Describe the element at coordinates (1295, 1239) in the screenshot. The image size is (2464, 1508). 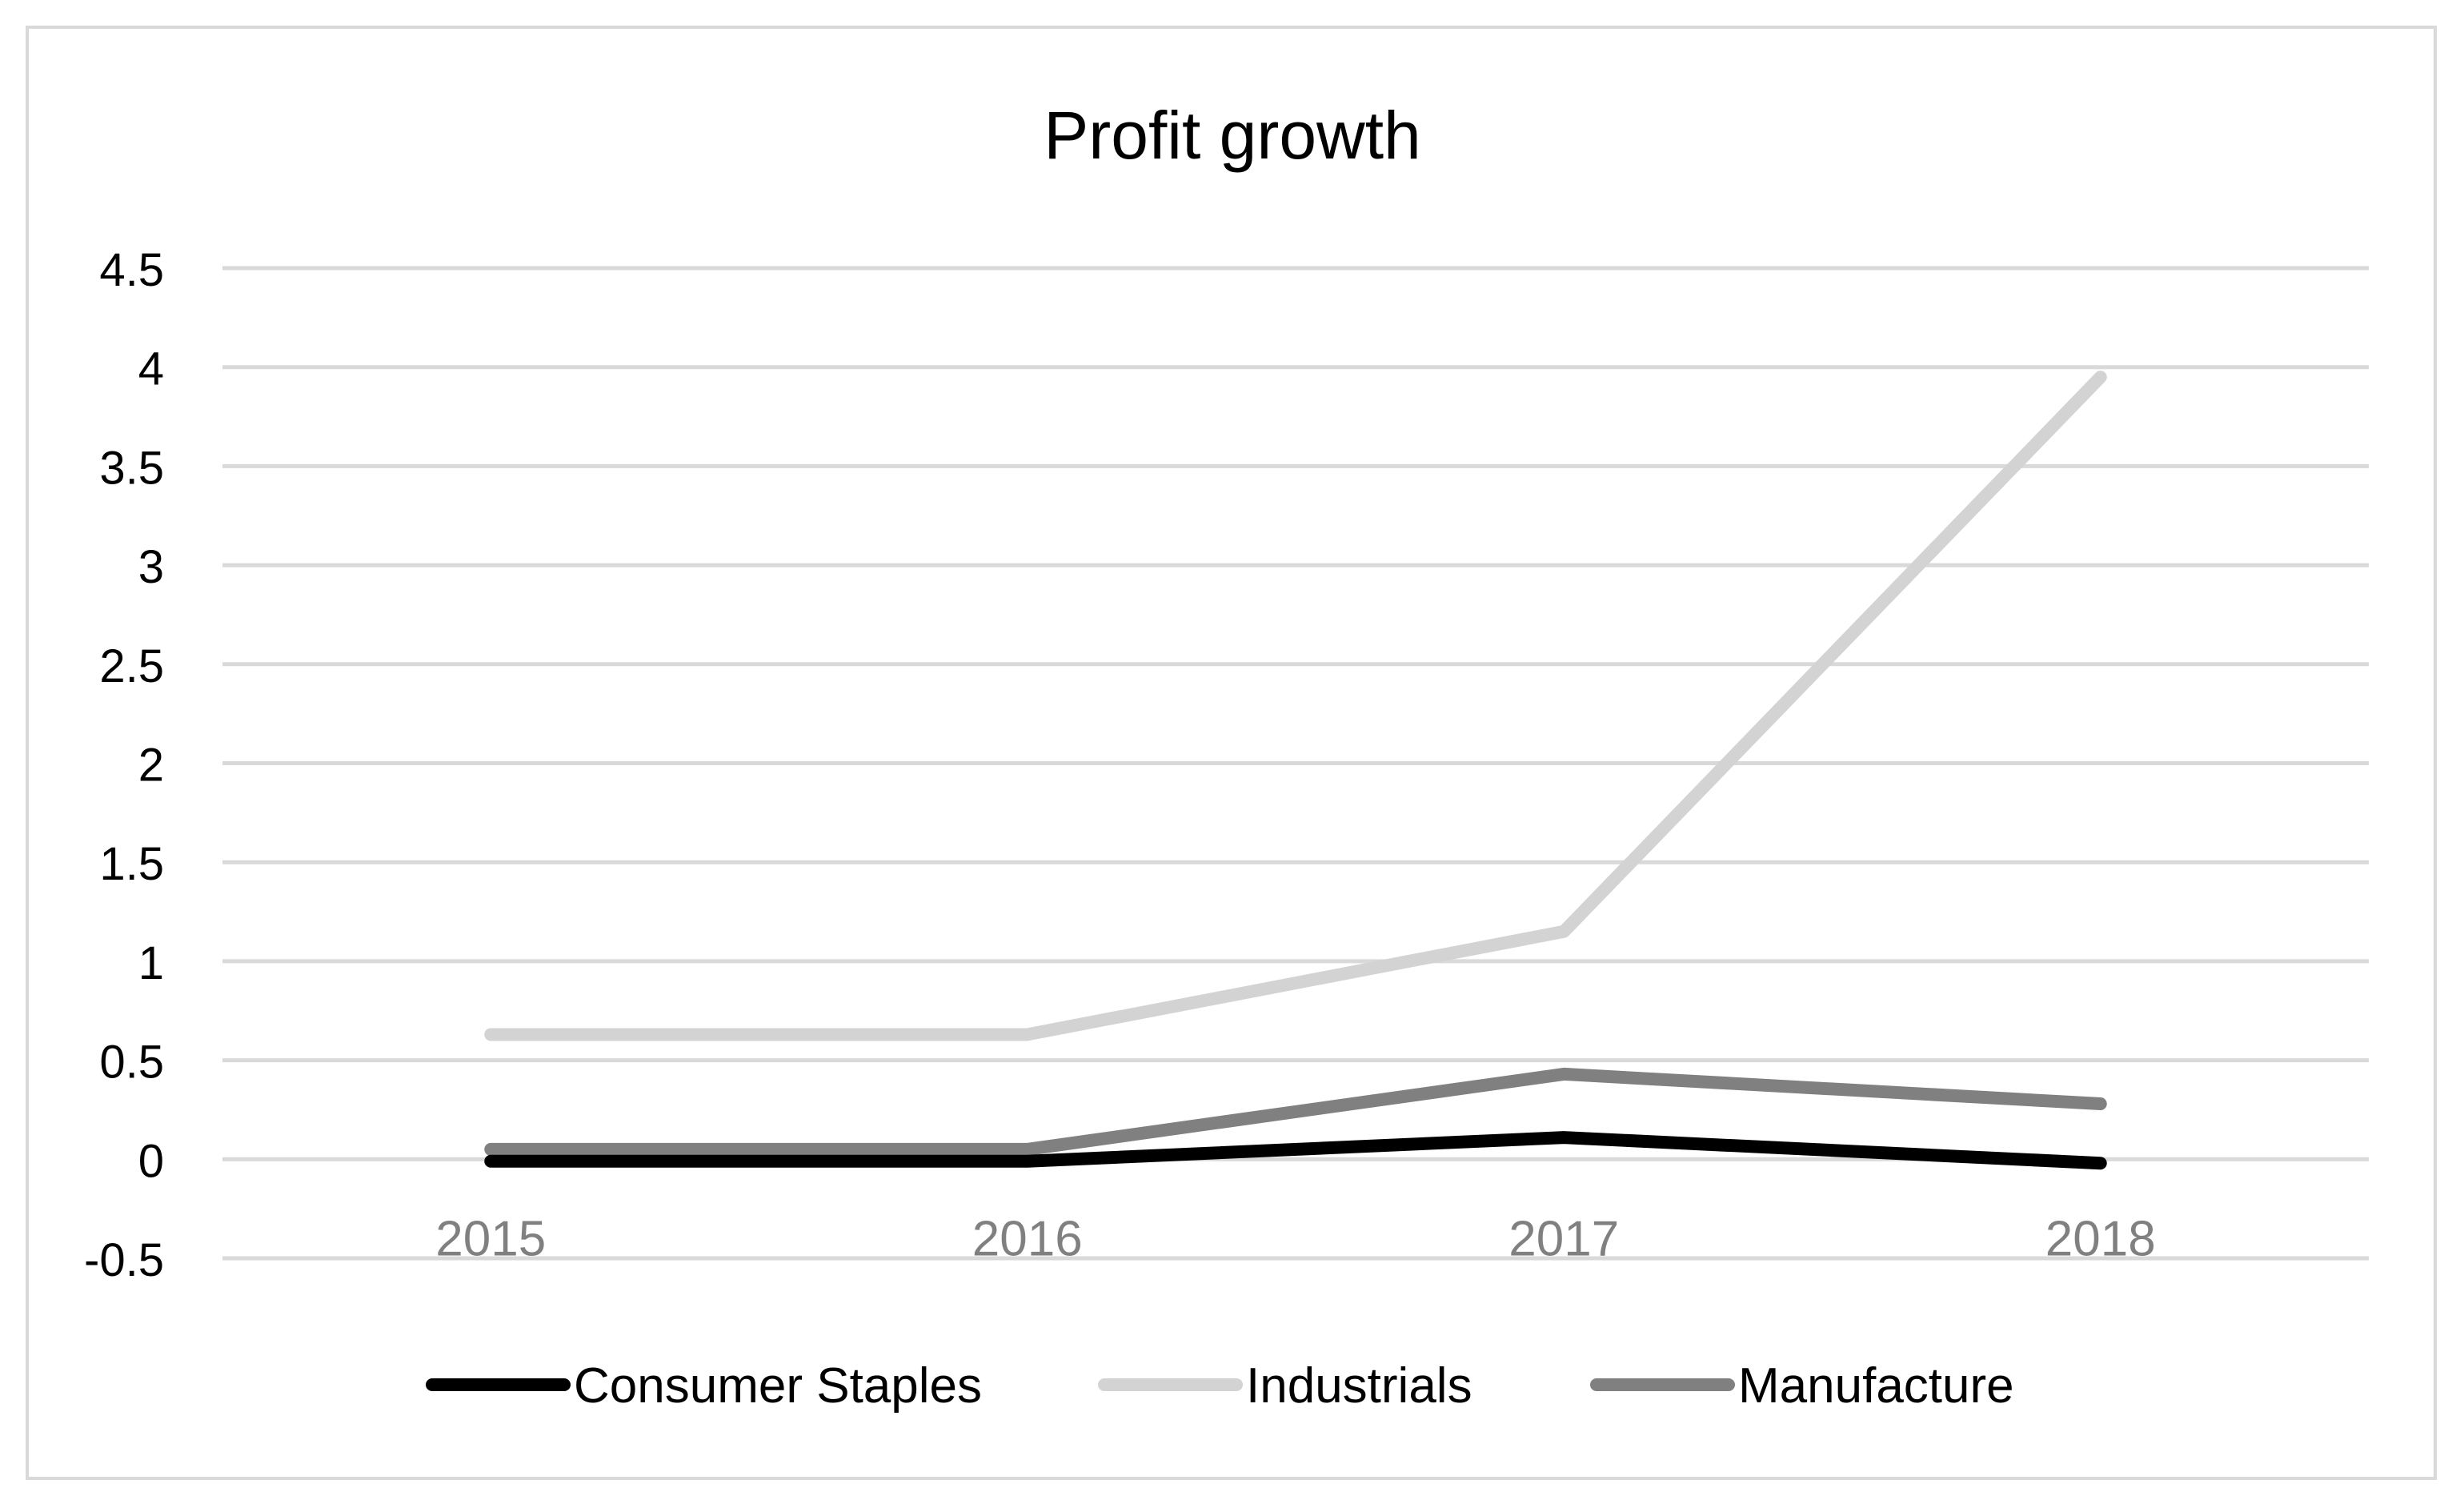
I see `x-axis-tick-labels: 2015 2016 2017 2018` at that location.